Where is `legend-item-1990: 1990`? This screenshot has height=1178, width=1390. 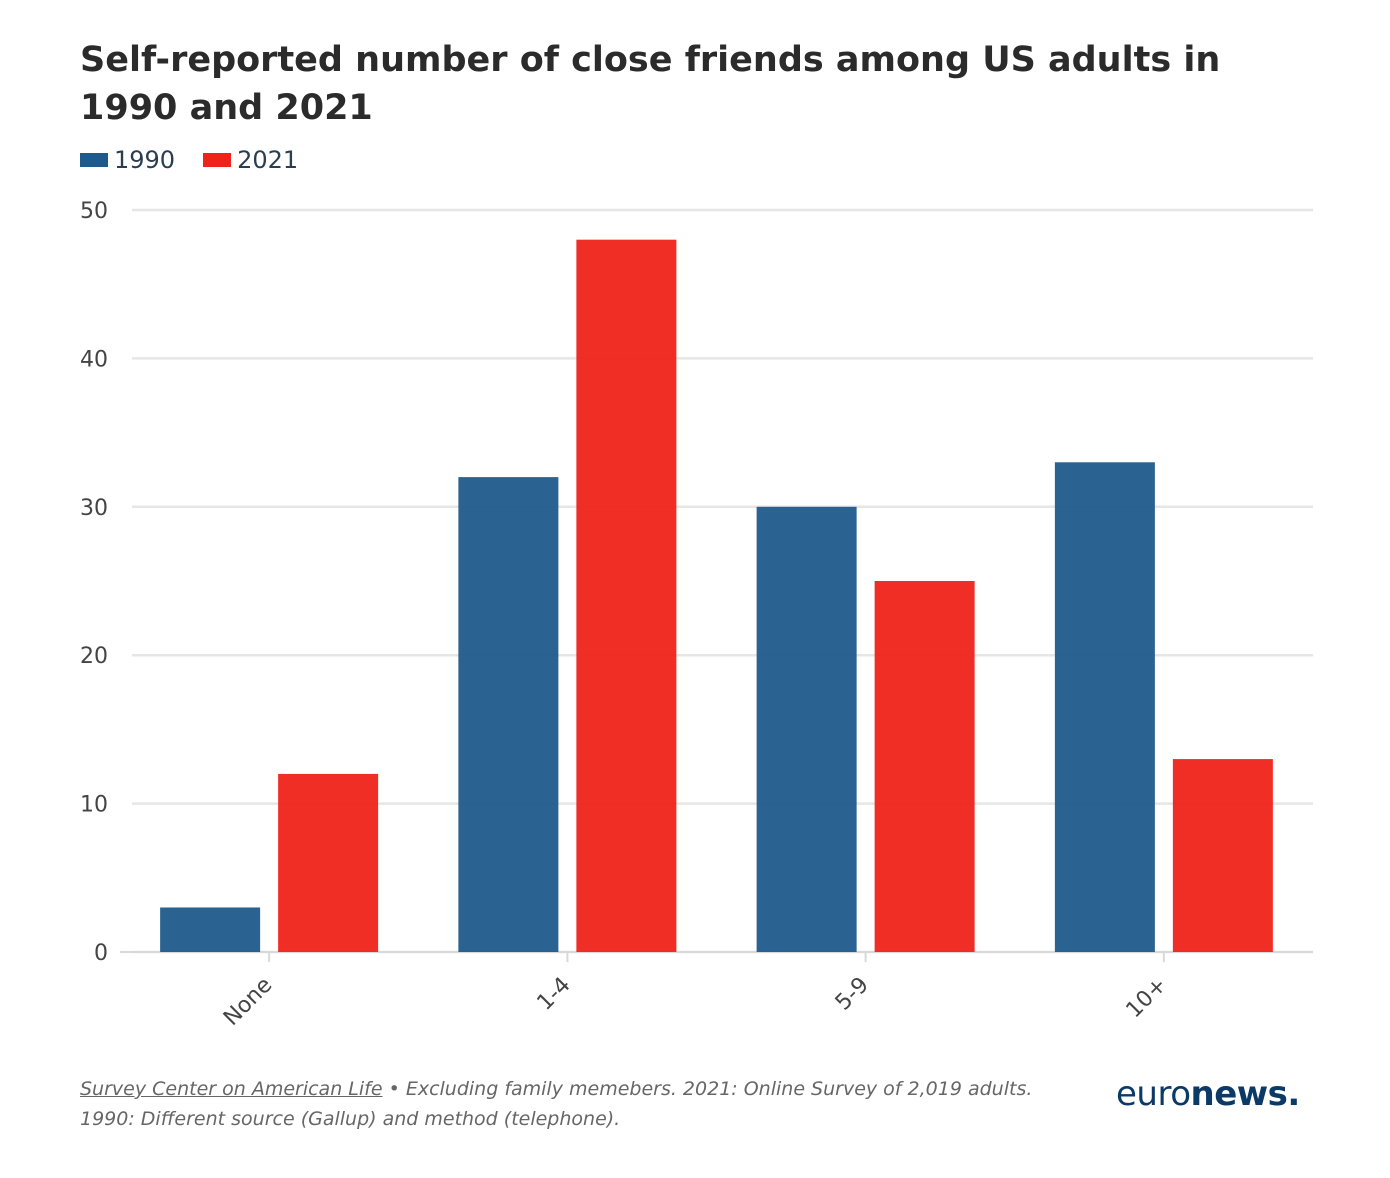
legend-item-1990: 1990 is located at coordinates (127, 160).